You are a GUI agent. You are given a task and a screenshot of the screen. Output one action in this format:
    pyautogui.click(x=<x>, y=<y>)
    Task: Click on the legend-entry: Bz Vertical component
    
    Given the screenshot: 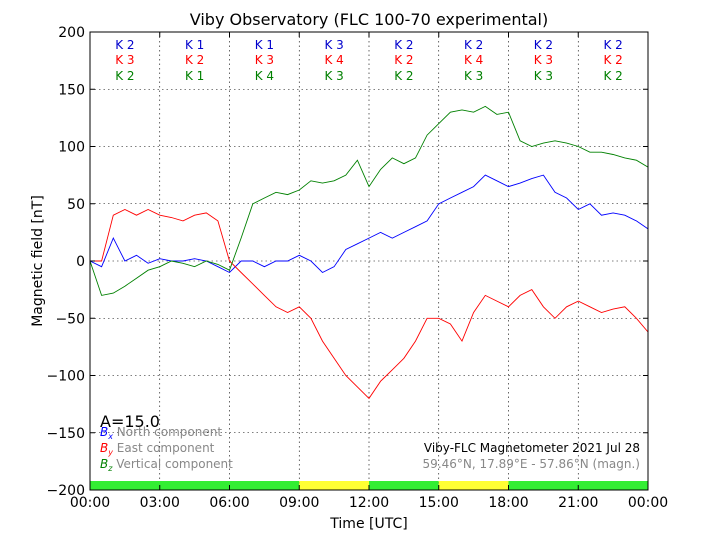 What is the action you would take?
    pyautogui.click(x=166, y=465)
    